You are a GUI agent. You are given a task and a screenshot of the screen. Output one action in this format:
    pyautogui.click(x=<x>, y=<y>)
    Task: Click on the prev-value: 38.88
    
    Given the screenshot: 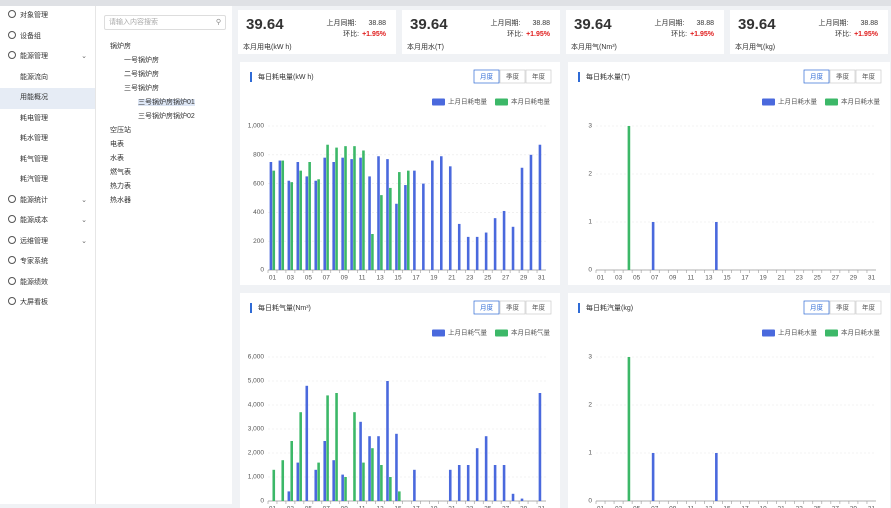 What is the action you would take?
    pyautogui.click(x=377, y=23)
    